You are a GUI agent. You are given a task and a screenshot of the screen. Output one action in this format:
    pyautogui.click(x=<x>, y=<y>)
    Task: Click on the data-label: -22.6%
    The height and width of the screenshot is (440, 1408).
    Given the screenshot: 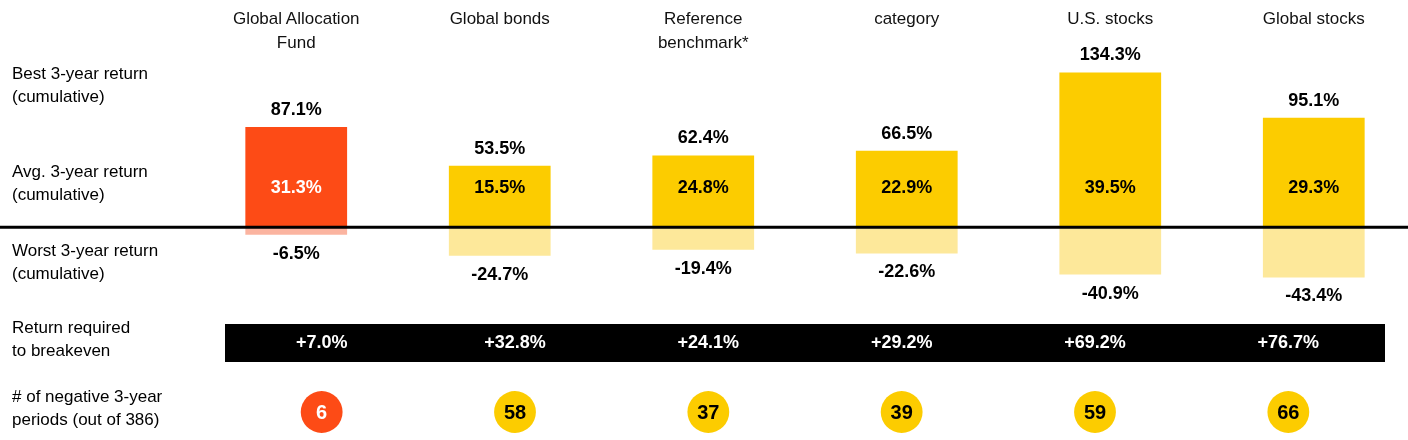 What is the action you would take?
    pyautogui.click(x=907, y=271)
    